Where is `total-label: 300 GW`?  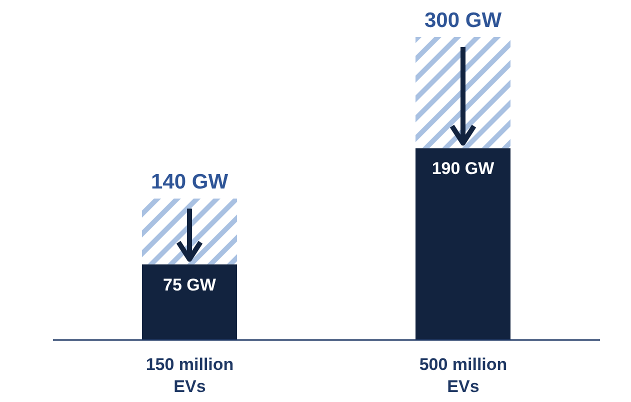
total-label: 300 GW is located at coordinates (463, 20).